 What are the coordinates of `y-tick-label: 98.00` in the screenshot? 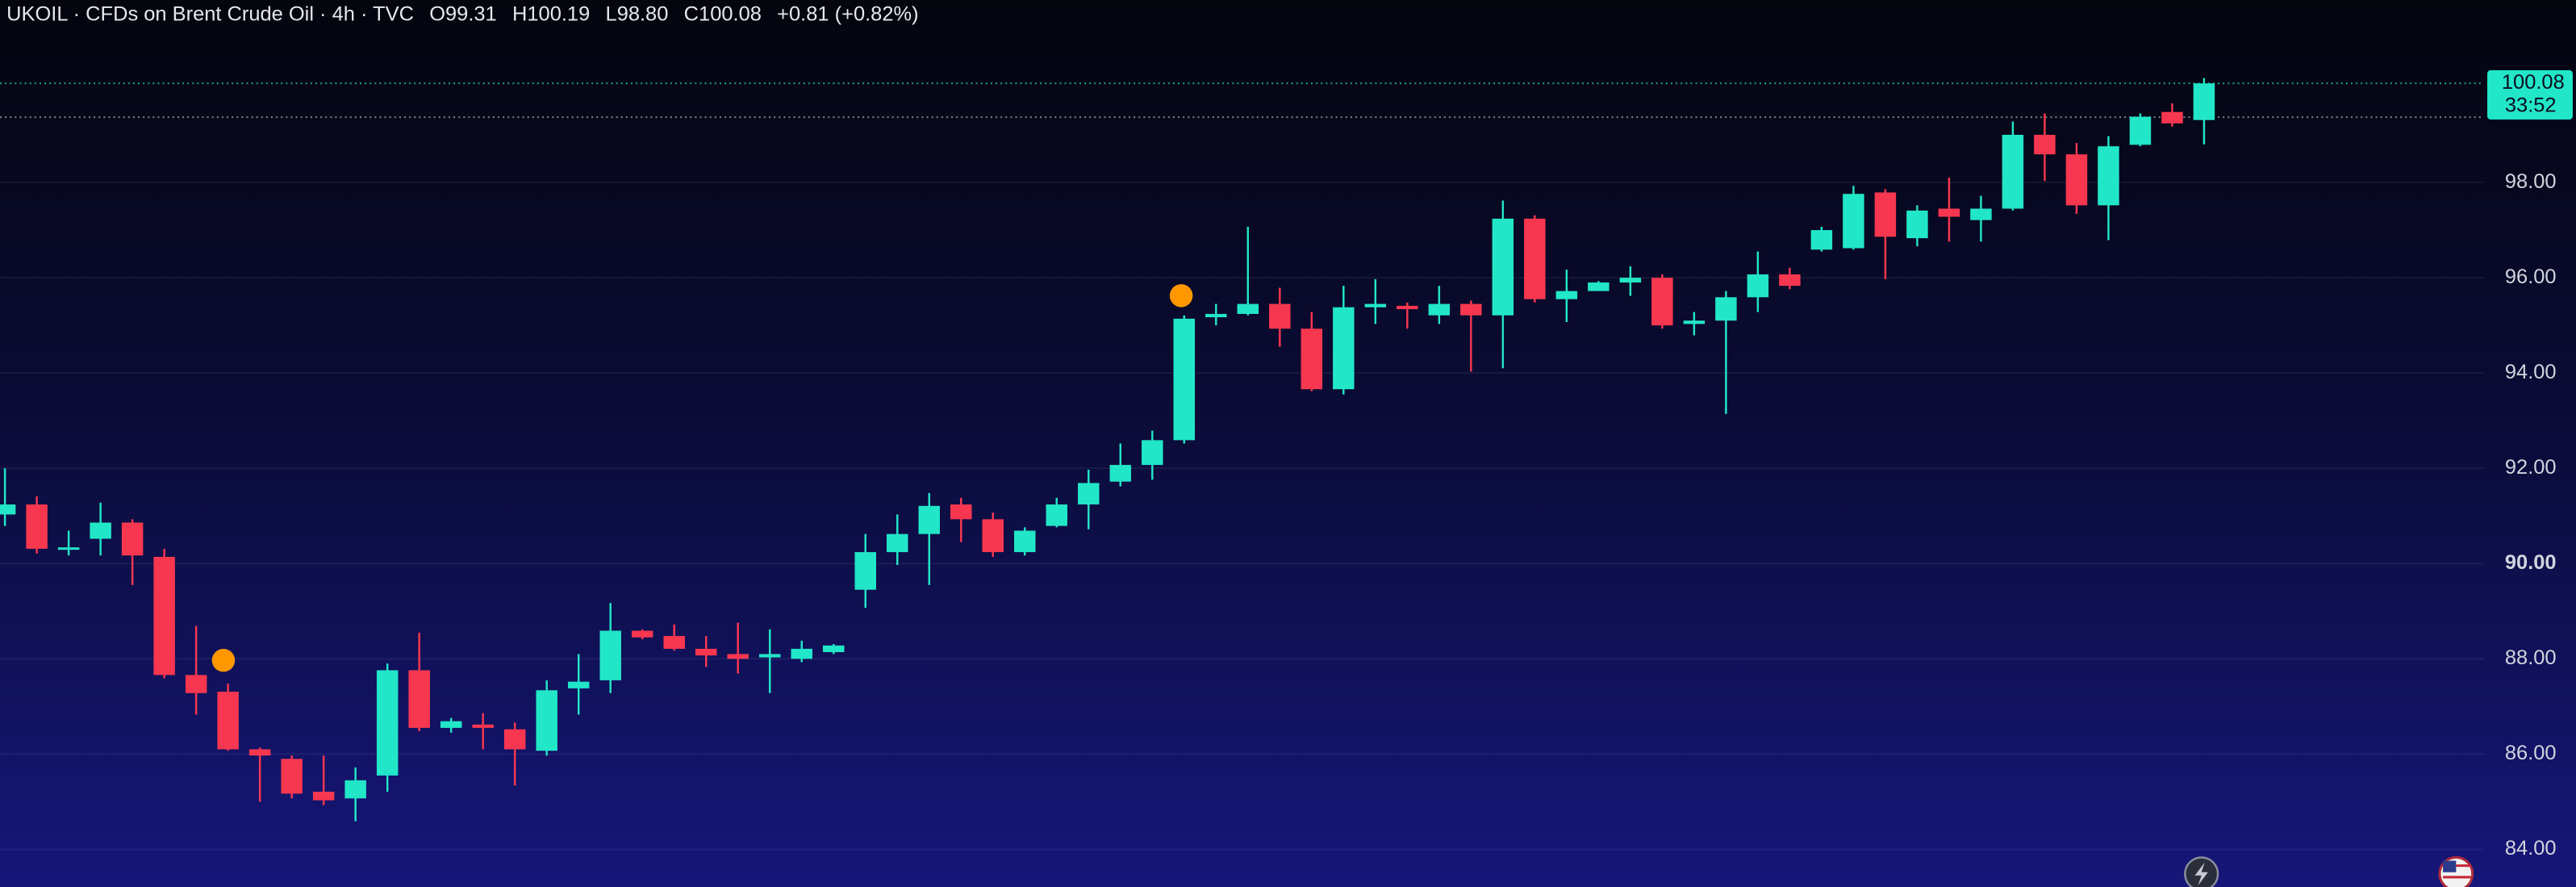 It's located at (2531, 182).